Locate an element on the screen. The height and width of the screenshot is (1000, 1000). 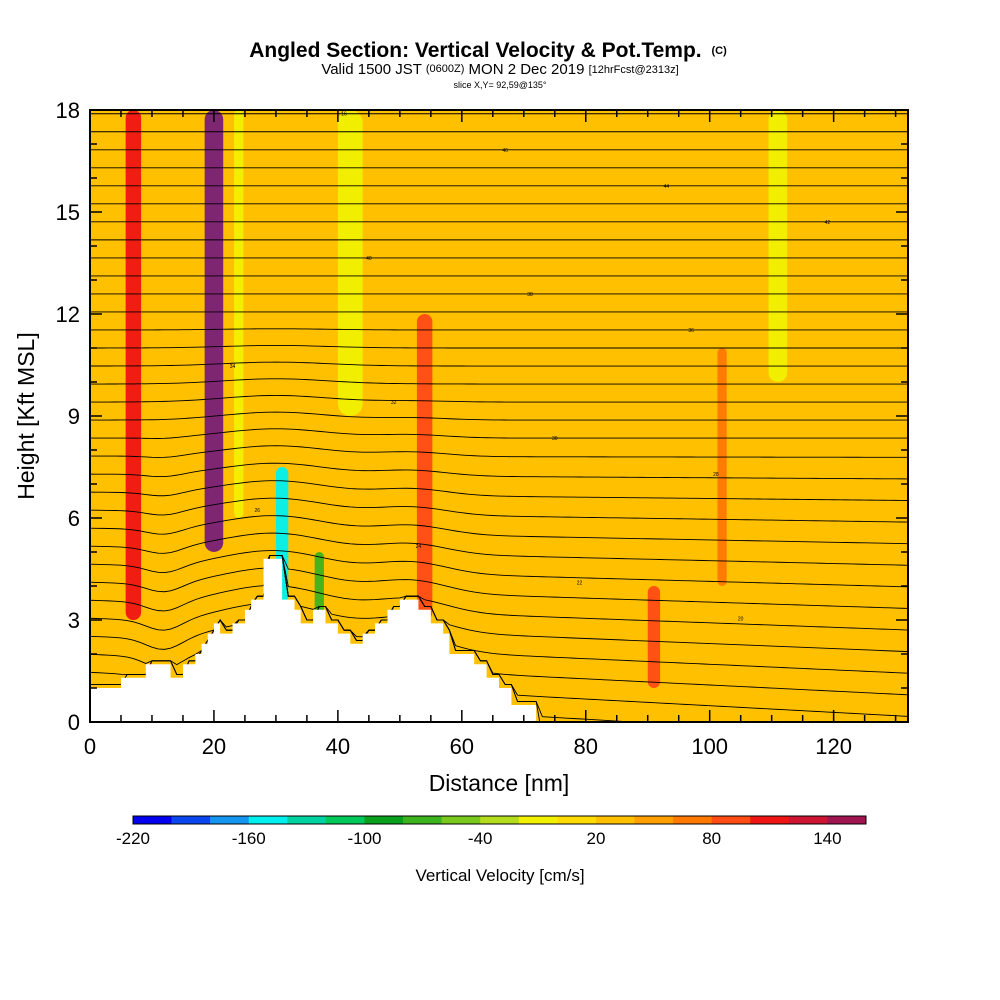
chart-slice-info: slice X,Y= 92,59@135° is located at coordinates (499, 85).